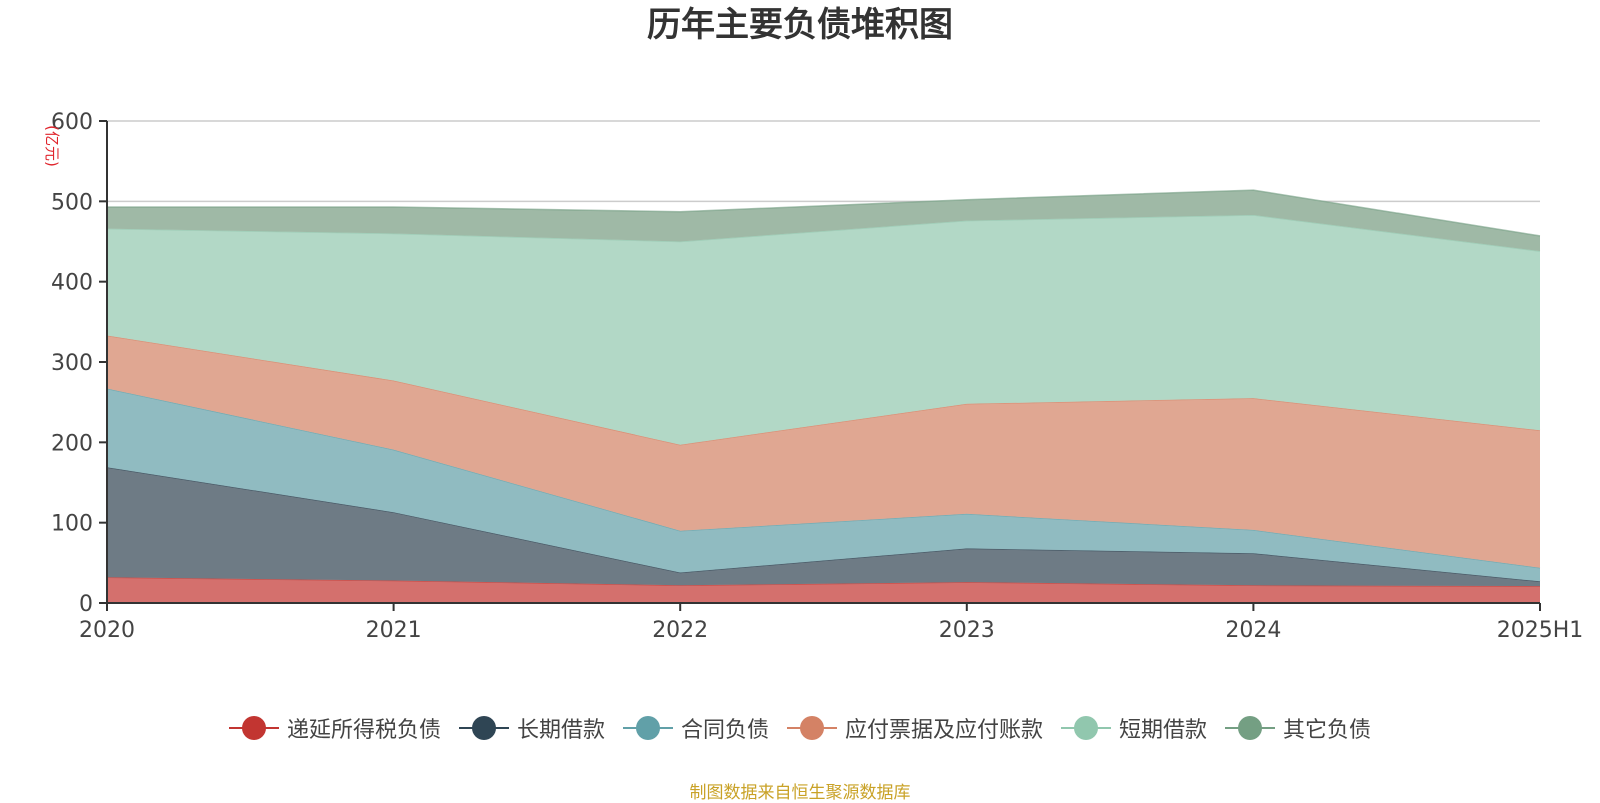 Image resolution: width=1600 pixels, height=803 pixels. I want to click on legend: 递延所得税负债 长期借款 合同负债 应付票据及应付账款 短期借款 其它负债, so click(800, 728).